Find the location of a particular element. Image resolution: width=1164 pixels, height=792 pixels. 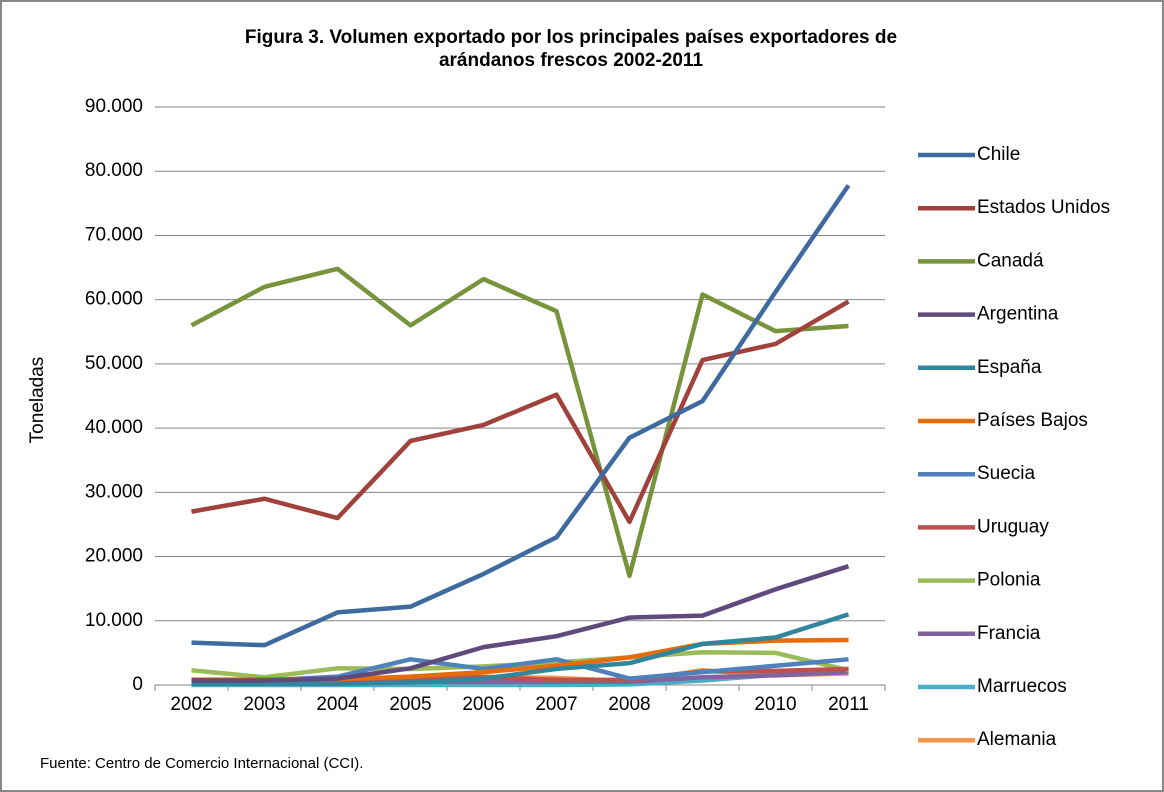

x-tick-label: 2004 is located at coordinates (337, 704).